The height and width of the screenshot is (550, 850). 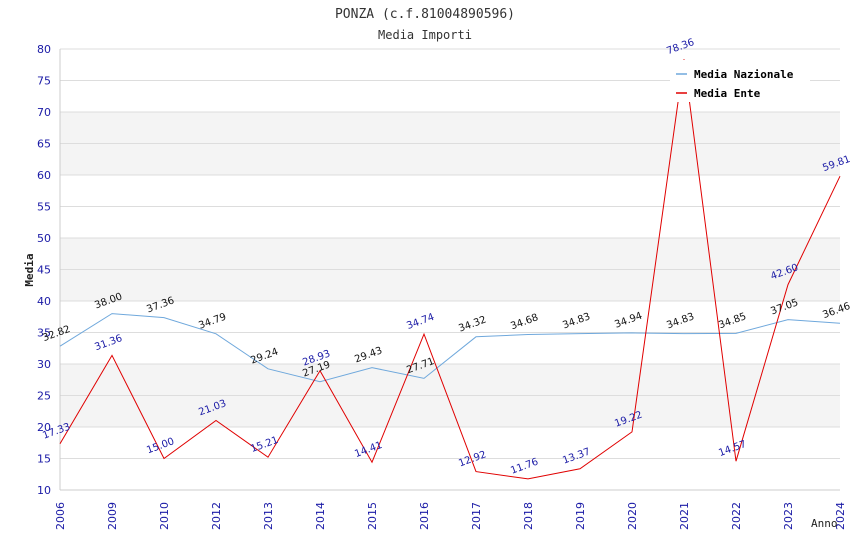 I want to click on x-tick-label: 2014, so click(x=320, y=516).